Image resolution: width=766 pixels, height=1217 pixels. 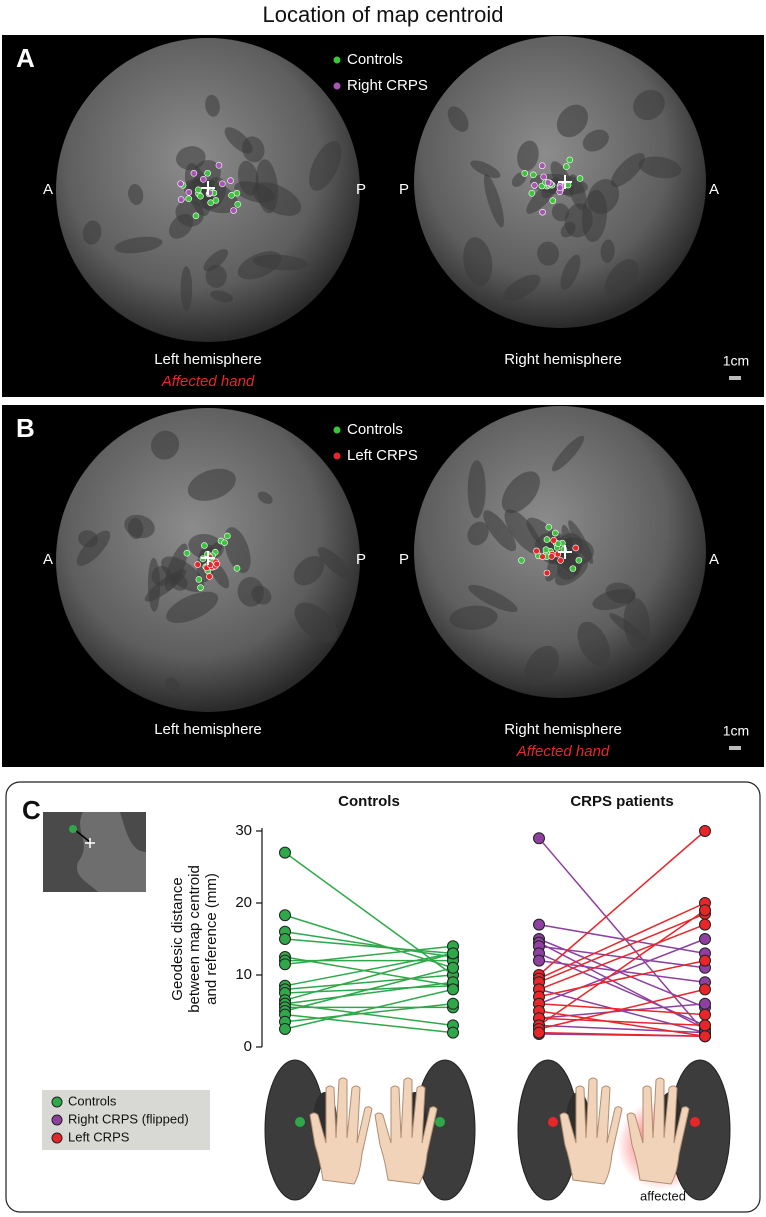 What do you see at coordinates (243, 974) in the screenshot?
I see `y-tick-label: 10` at bounding box center [243, 974].